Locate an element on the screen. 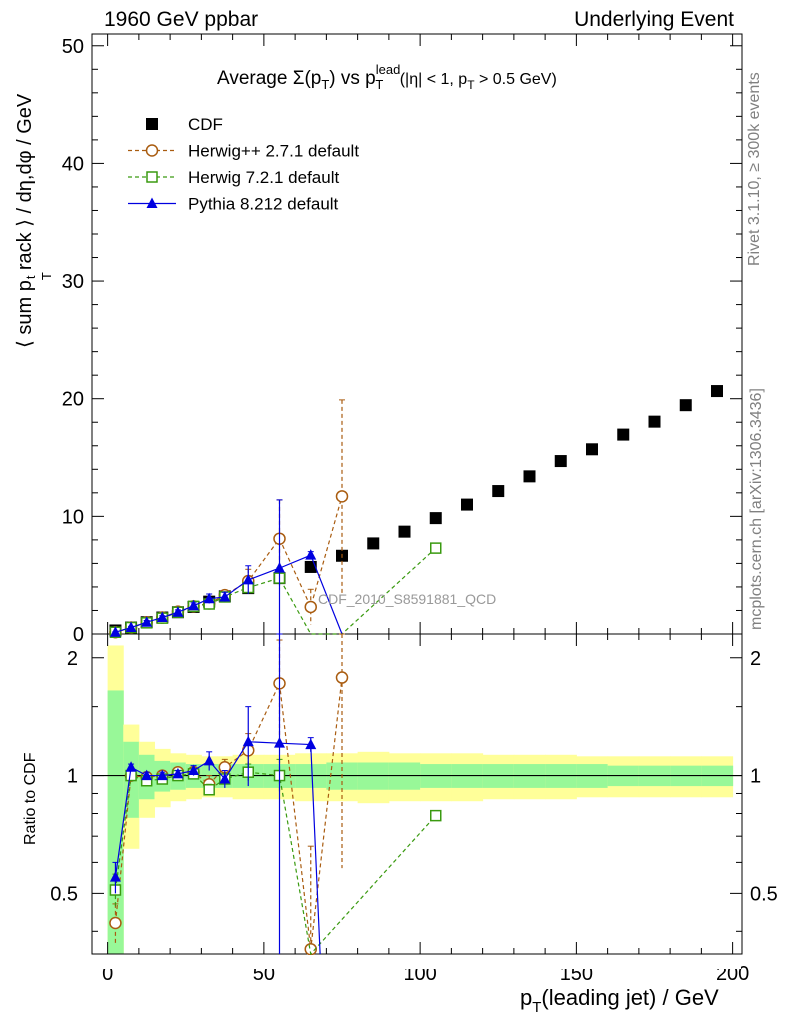 The image size is (786, 1024). y-tick-label: 20 is located at coordinates (73, 400).